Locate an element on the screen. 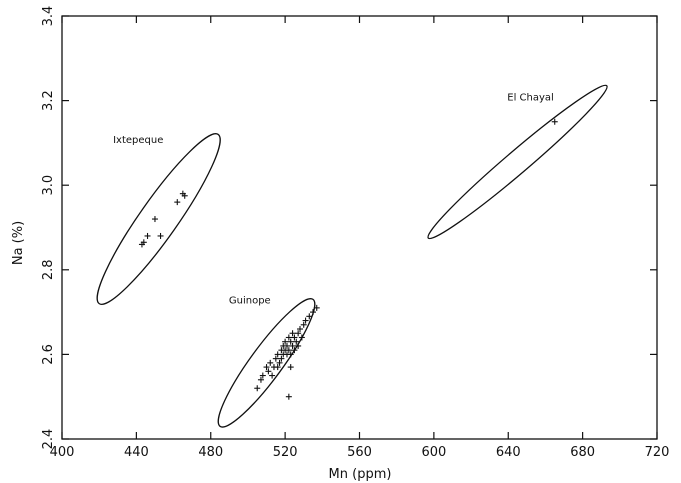  guinope-label: Guinope is located at coordinates (250, 301).